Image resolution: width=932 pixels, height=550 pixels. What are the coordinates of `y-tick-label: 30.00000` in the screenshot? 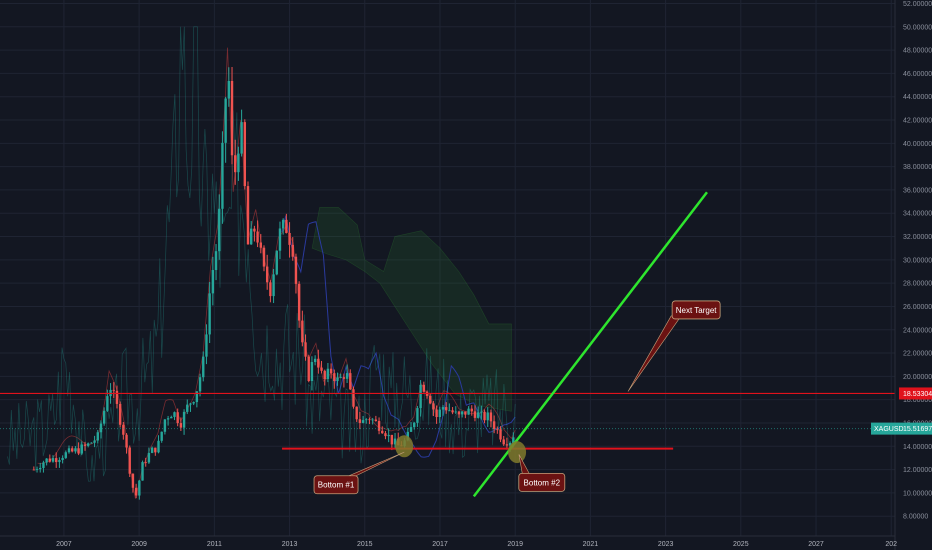 It's located at (917, 260).